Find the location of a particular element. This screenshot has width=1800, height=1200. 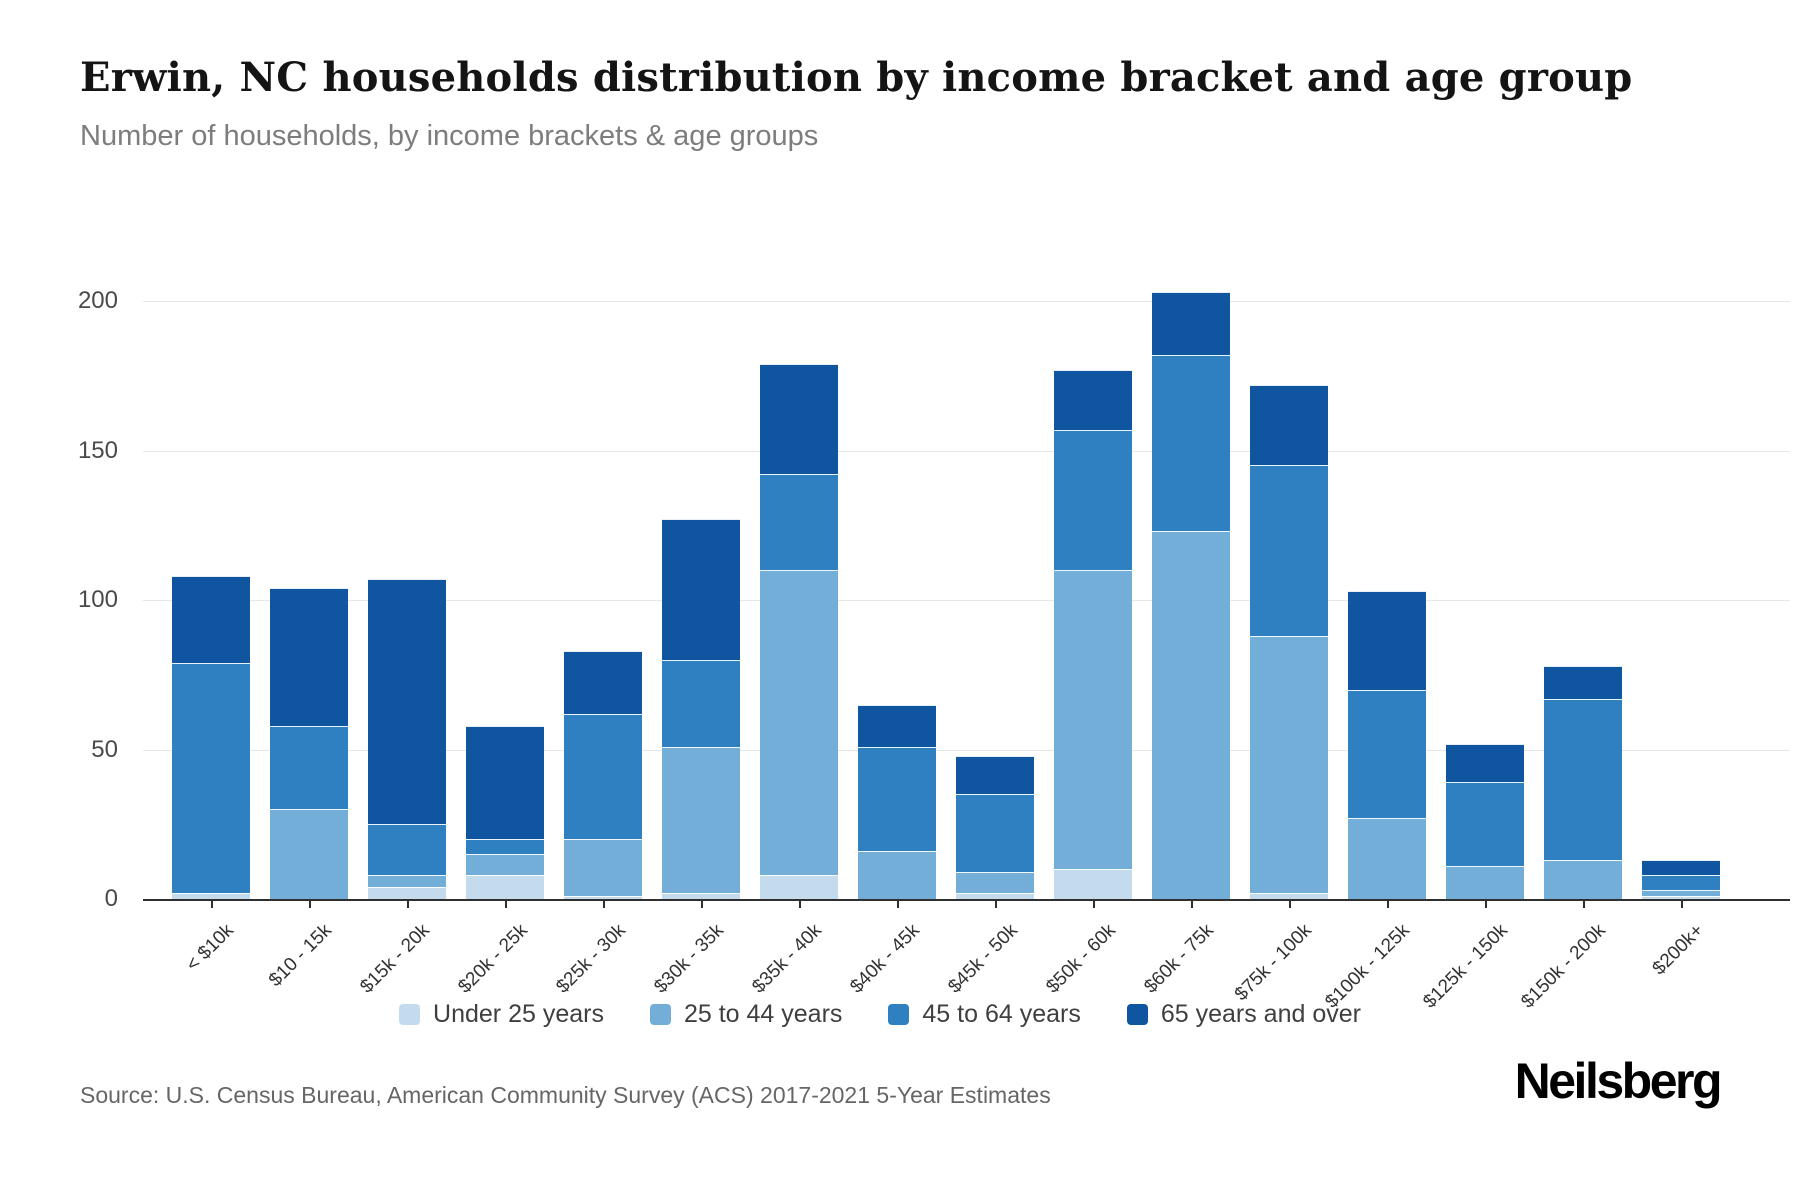

legend-item: 25 to 44 years is located at coordinates (746, 1014).